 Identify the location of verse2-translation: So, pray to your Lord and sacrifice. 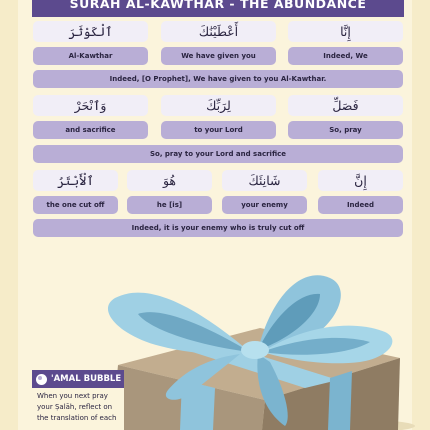
(218, 154).